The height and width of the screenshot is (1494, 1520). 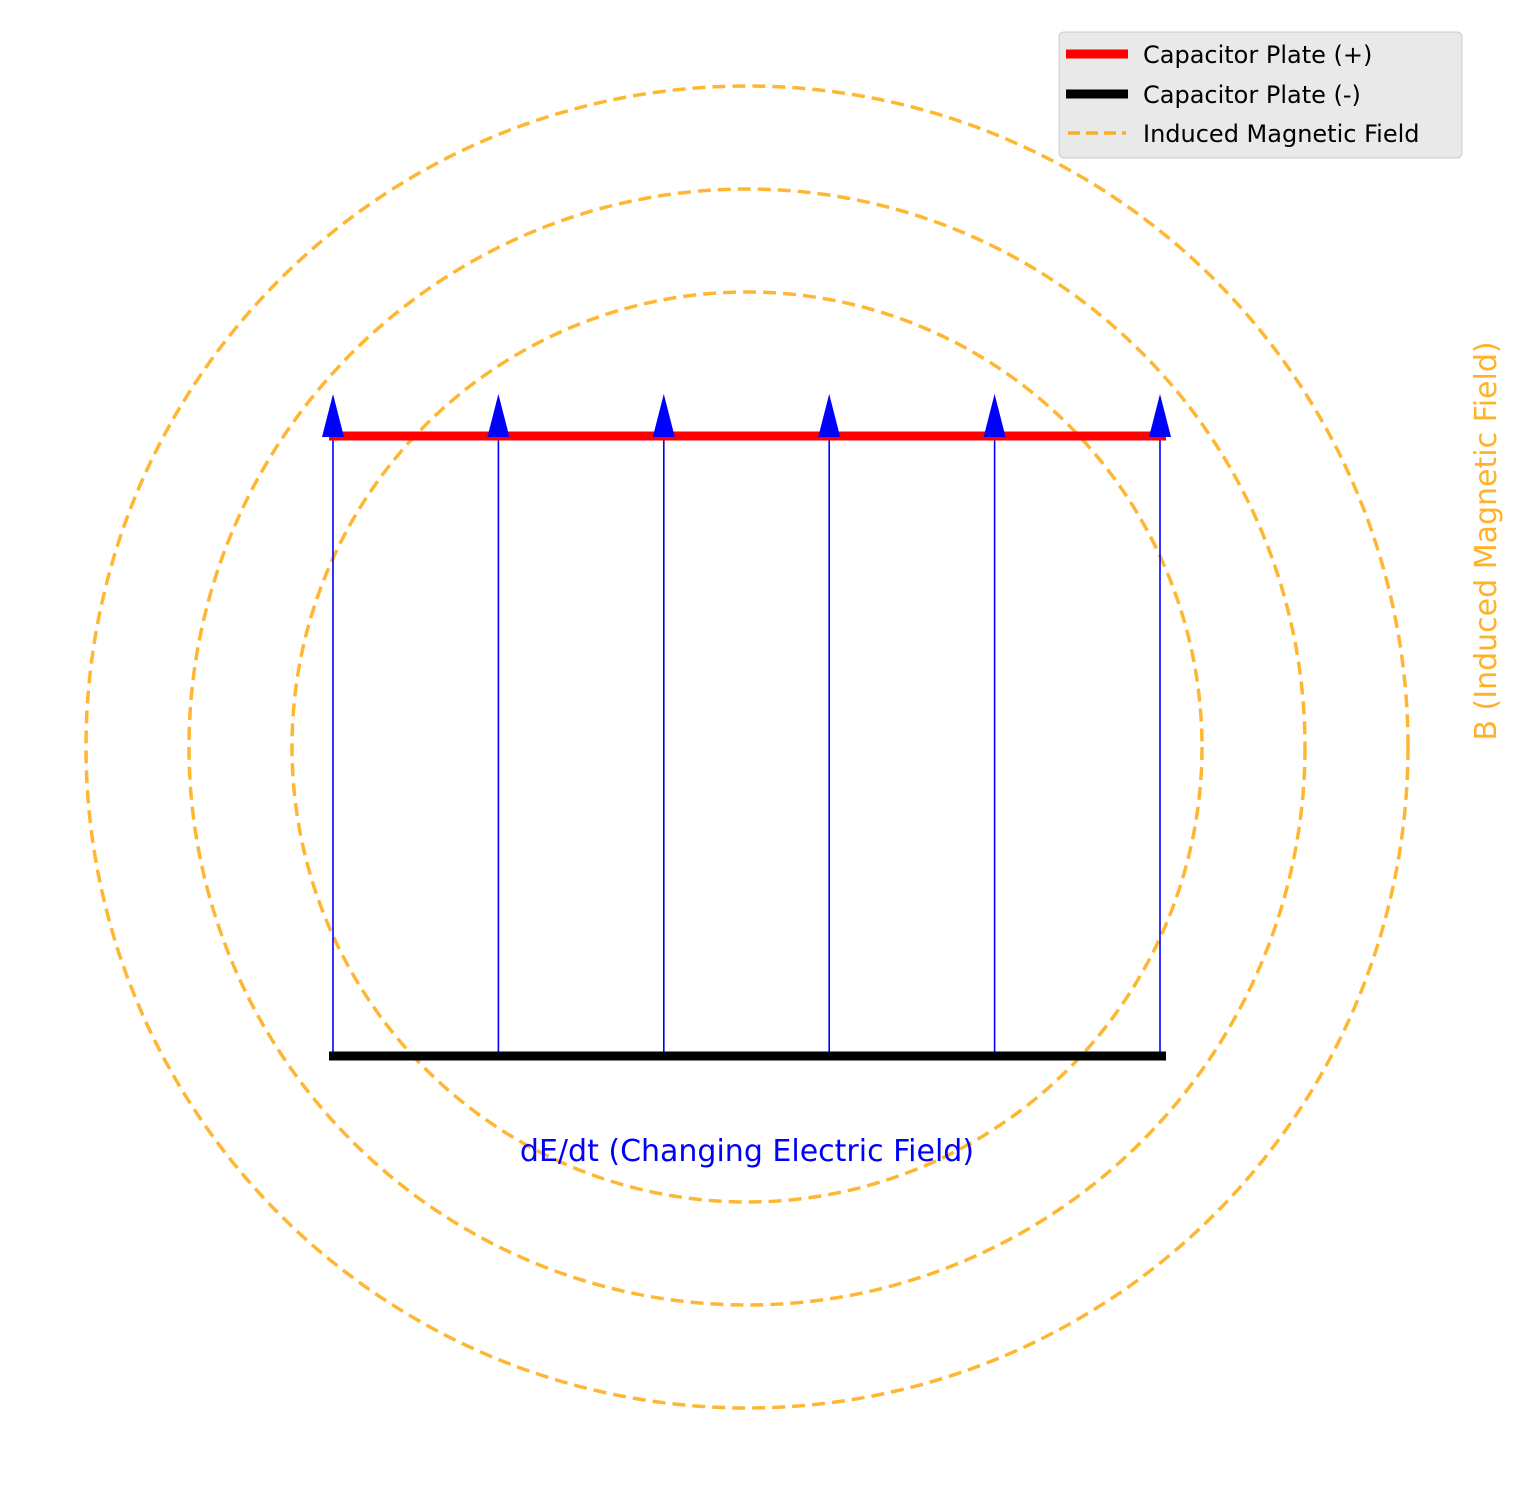 I want to click on legend-box, so click(x=1260, y=95).